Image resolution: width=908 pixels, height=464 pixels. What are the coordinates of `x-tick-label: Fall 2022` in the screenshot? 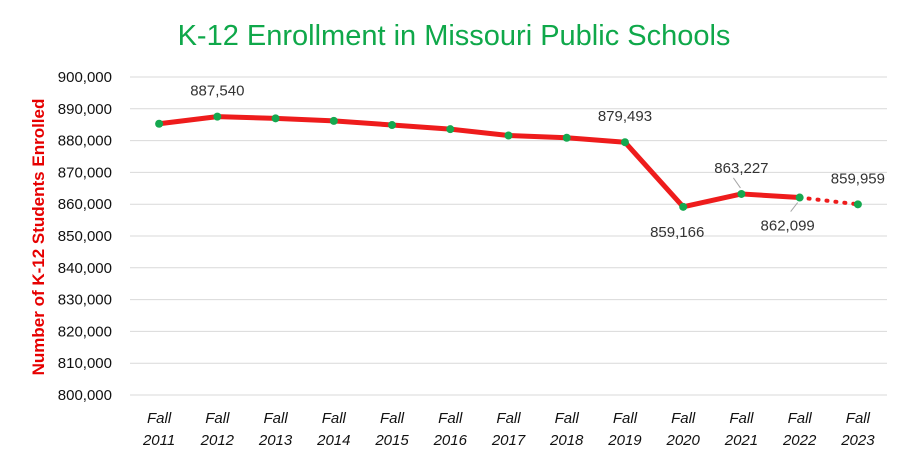 It's located at (799, 429).